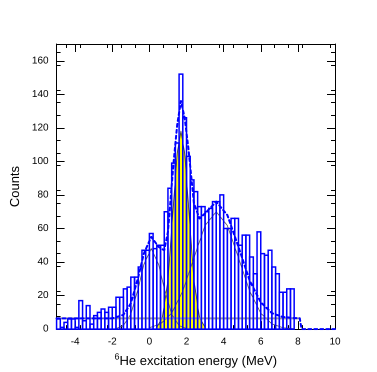 This screenshot has width=377, height=372. Describe the element at coordinates (43, 296) in the screenshot. I see `y-tick-label: 20` at that location.